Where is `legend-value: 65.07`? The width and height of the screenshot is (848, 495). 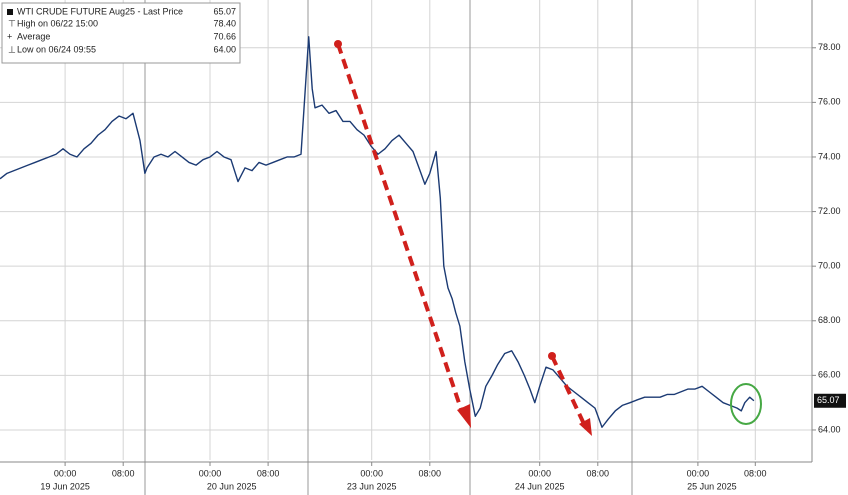 legend-value: 65.07 is located at coordinates (224, 11).